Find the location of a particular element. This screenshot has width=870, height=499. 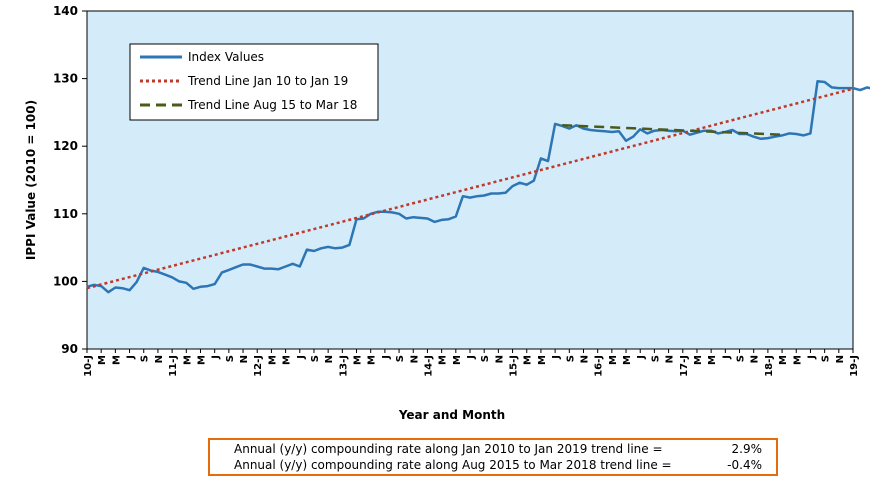

y-tick-label: 140 is located at coordinates (65, 11).